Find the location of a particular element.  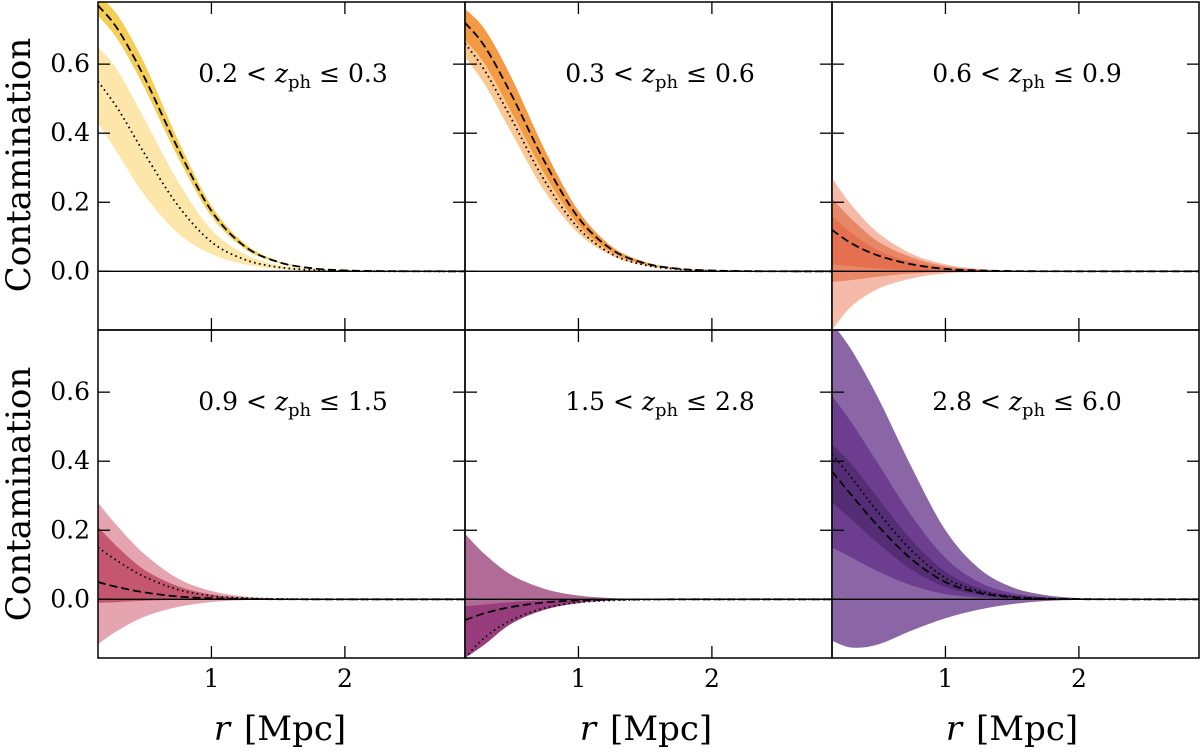

x-axis-label-1: r [Mpc] is located at coordinates (280, 729).